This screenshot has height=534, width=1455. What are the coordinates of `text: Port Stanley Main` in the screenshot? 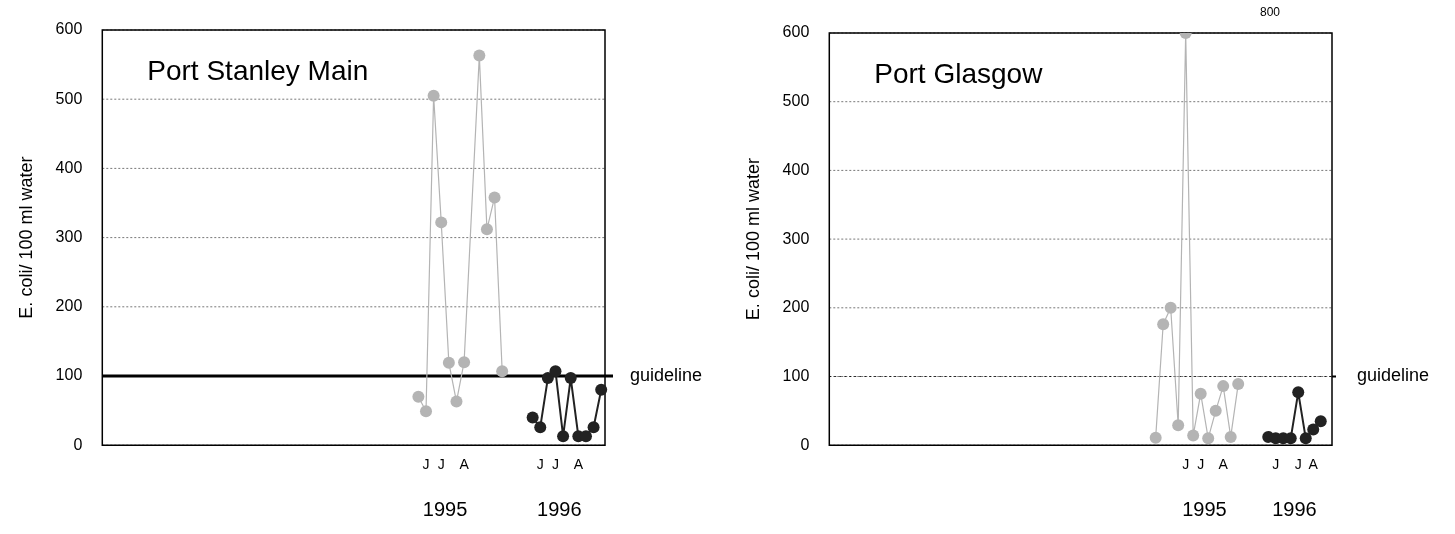 It's located at (258, 70).